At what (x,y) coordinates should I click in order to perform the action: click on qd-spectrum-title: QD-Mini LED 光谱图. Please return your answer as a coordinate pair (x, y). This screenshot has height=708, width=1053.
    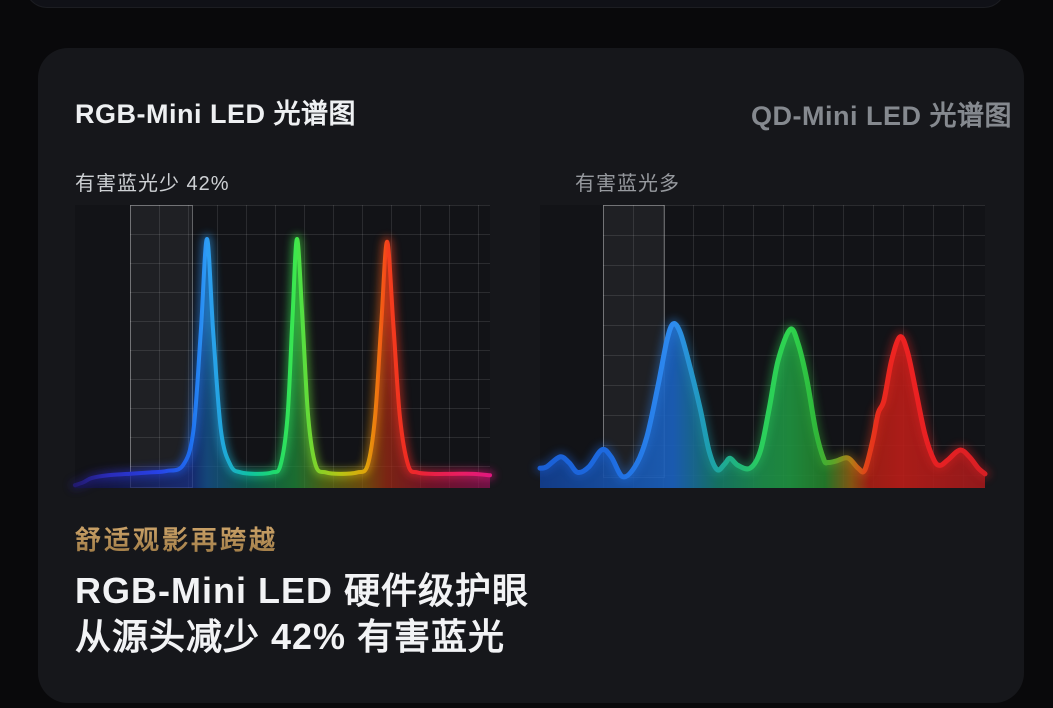
    Looking at the image, I should click on (881, 116).